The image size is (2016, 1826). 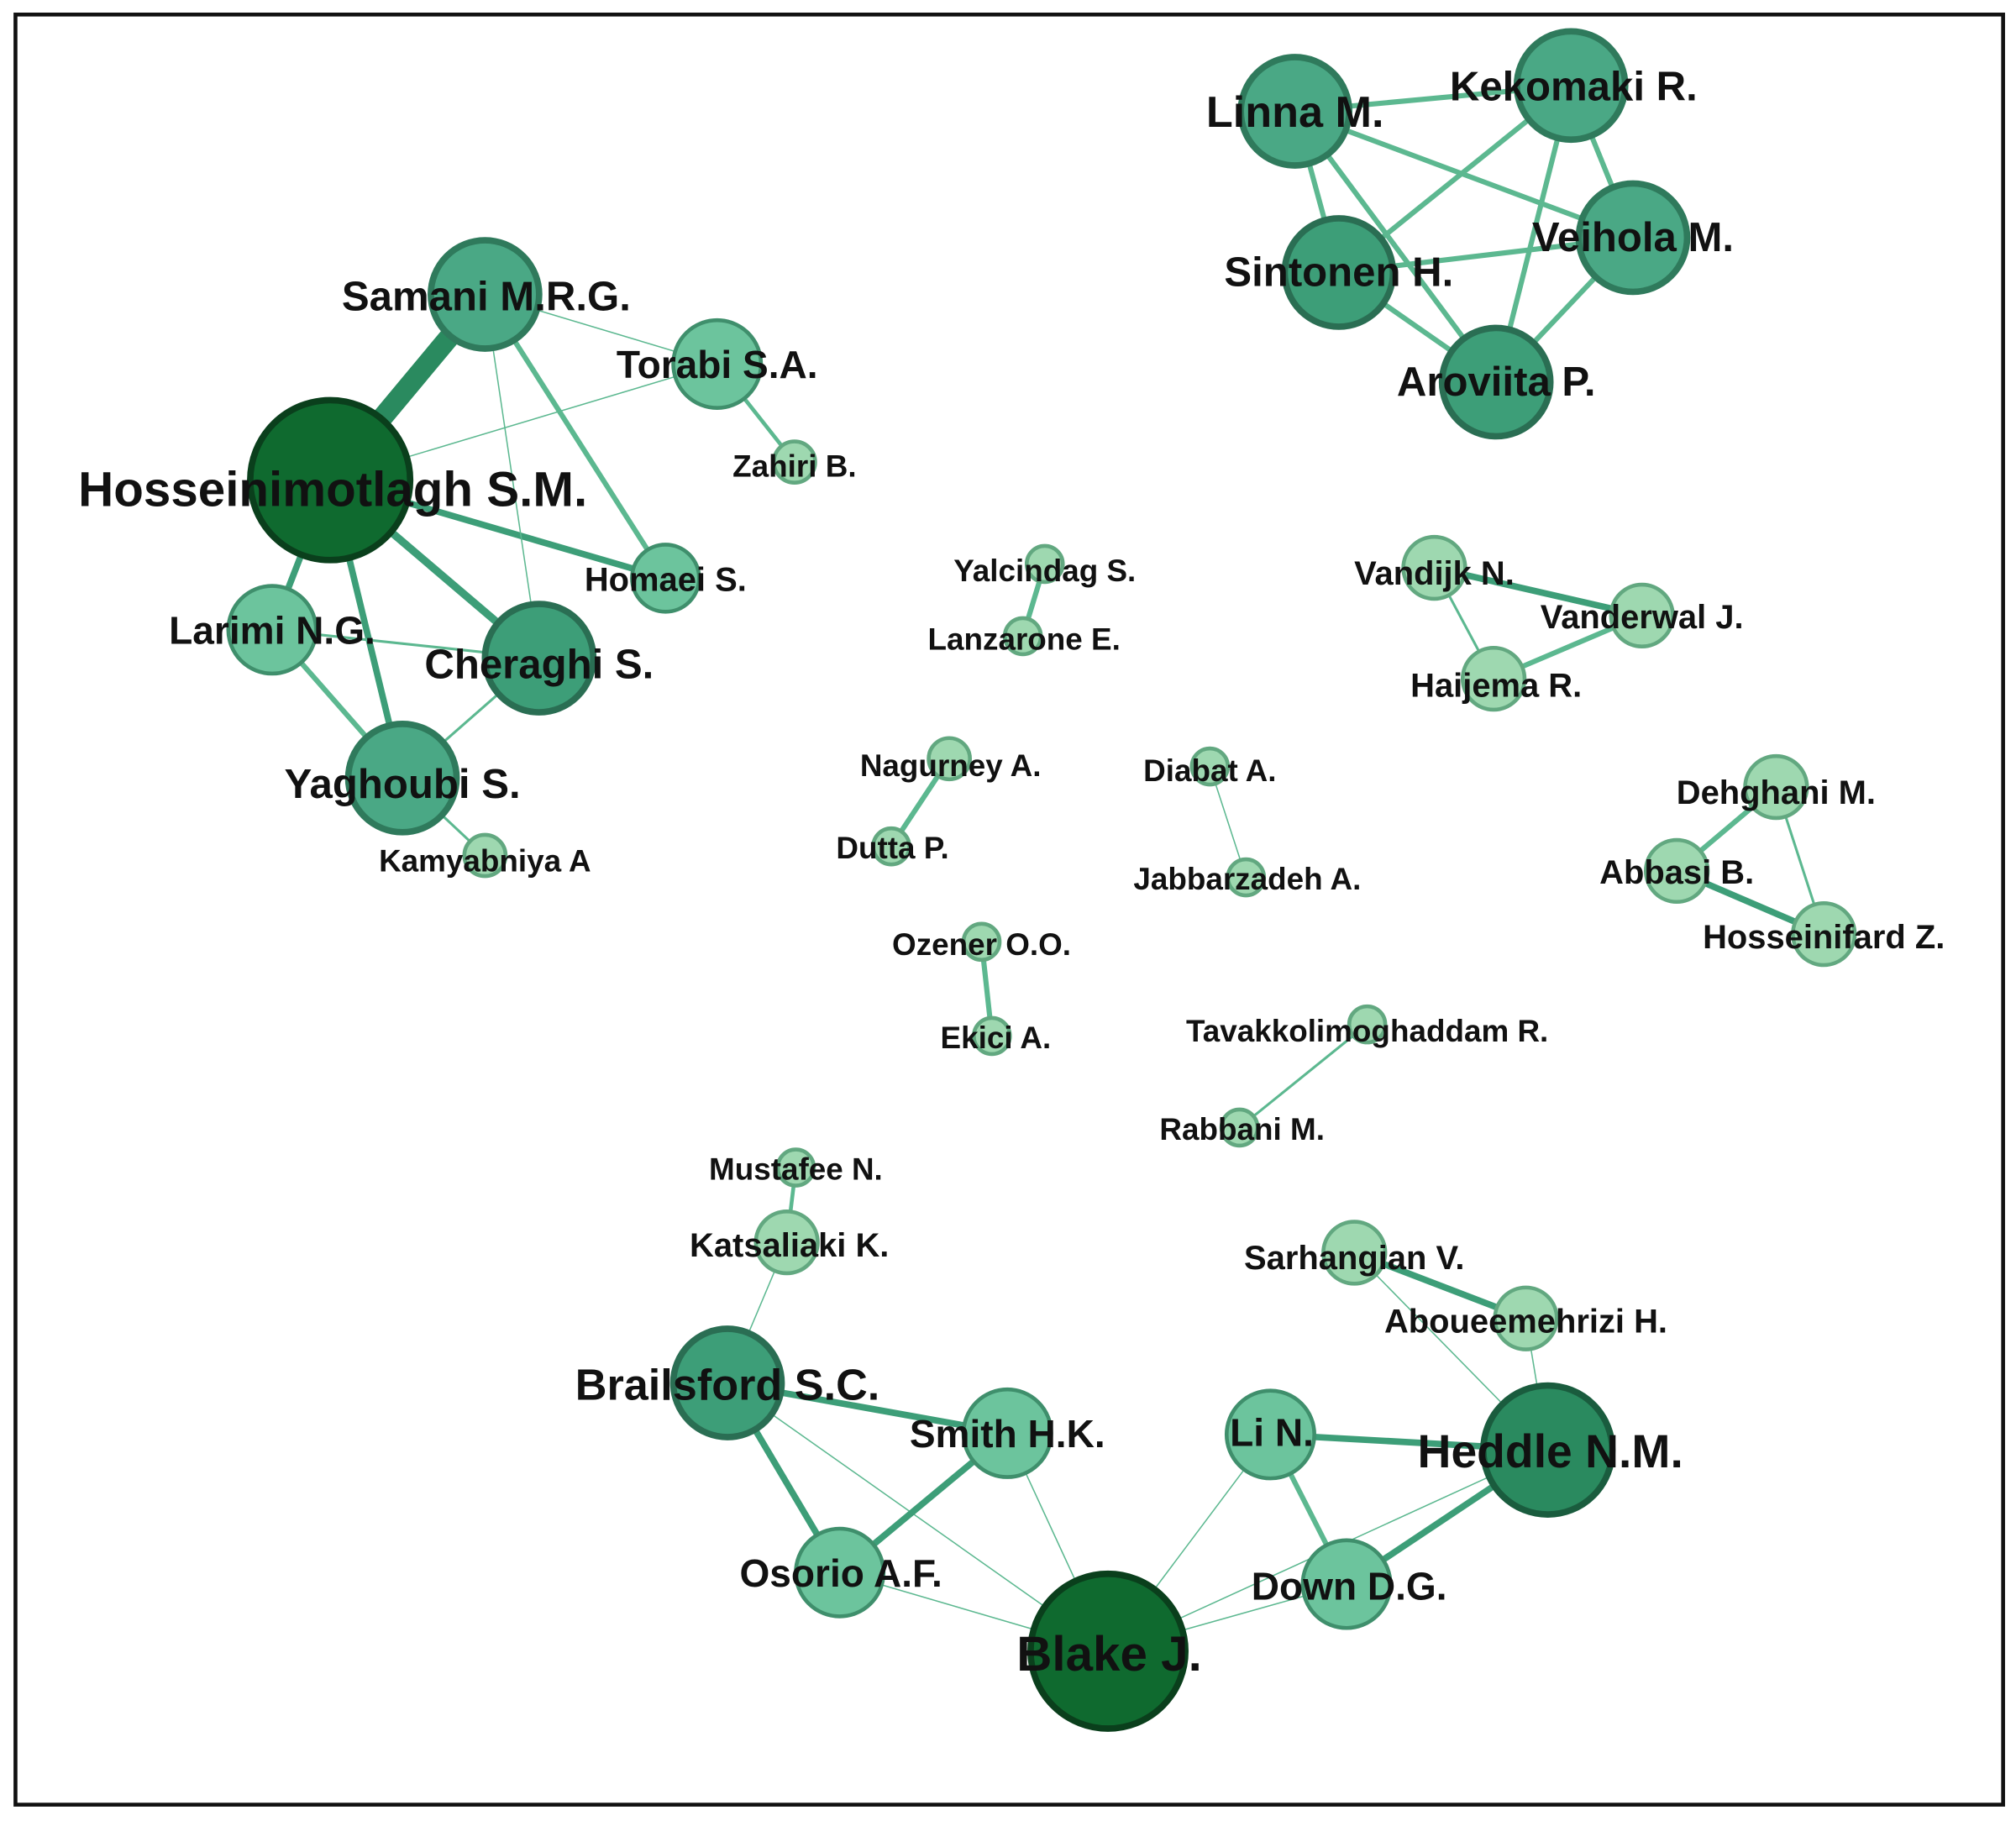 I want to click on node-label: Dutta P., so click(x=892, y=848).